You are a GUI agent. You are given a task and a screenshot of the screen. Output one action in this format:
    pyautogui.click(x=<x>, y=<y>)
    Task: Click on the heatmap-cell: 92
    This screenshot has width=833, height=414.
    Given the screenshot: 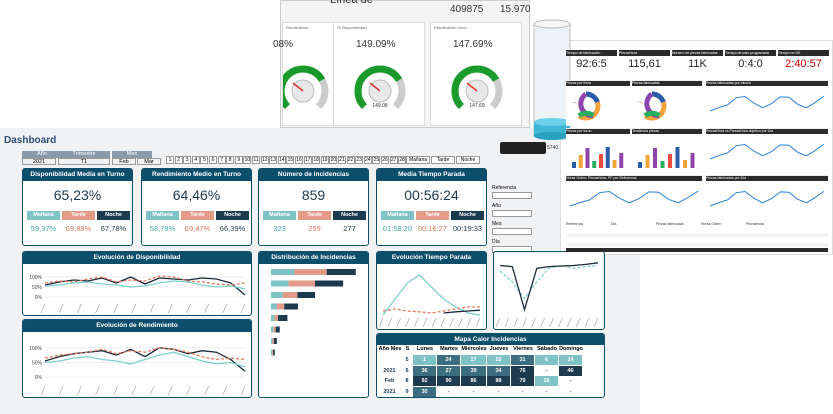 What is the action you would take?
    pyautogui.click(x=424, y=381)
    